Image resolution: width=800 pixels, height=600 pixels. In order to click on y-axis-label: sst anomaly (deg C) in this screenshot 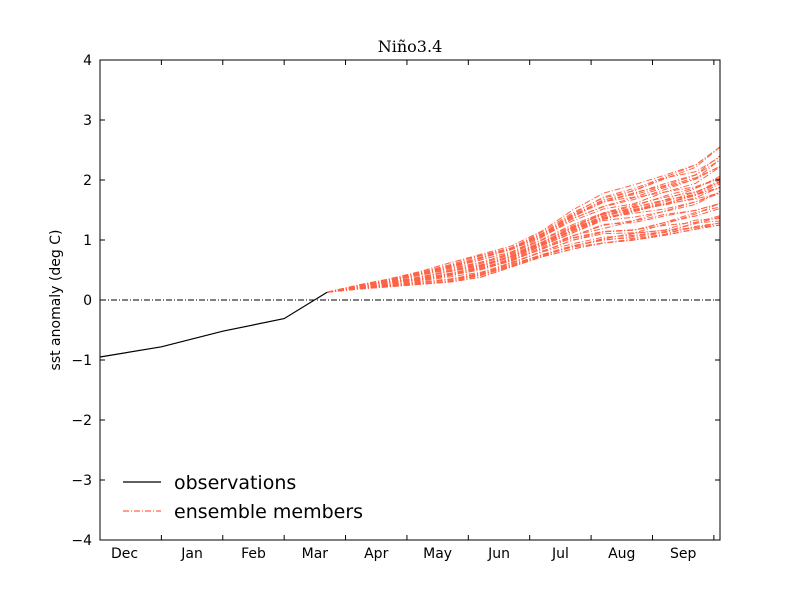, I will do `click(56, 300)`.